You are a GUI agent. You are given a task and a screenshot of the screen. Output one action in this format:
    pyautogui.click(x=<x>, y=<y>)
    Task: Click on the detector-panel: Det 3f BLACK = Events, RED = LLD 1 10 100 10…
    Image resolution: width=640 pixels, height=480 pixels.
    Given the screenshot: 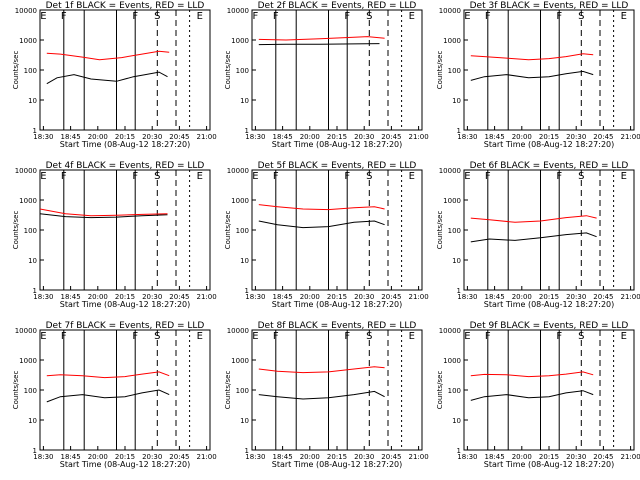 What is the action you would take?
    pyautogui.click(x=538, y=75)
    